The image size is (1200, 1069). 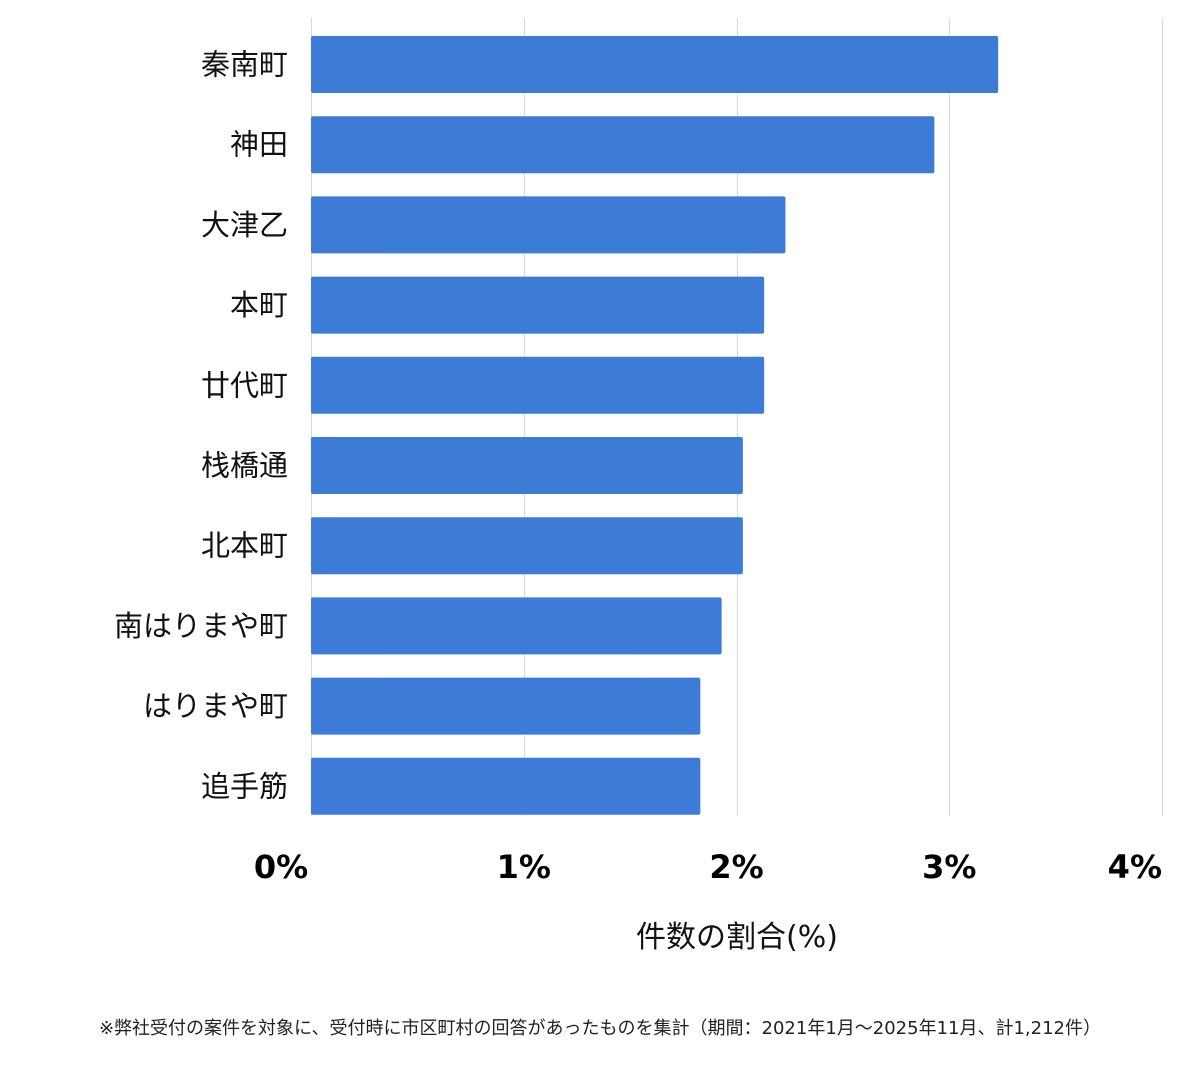 I want to click on category-label-9: 追手筋, so click(x=244, y=786).